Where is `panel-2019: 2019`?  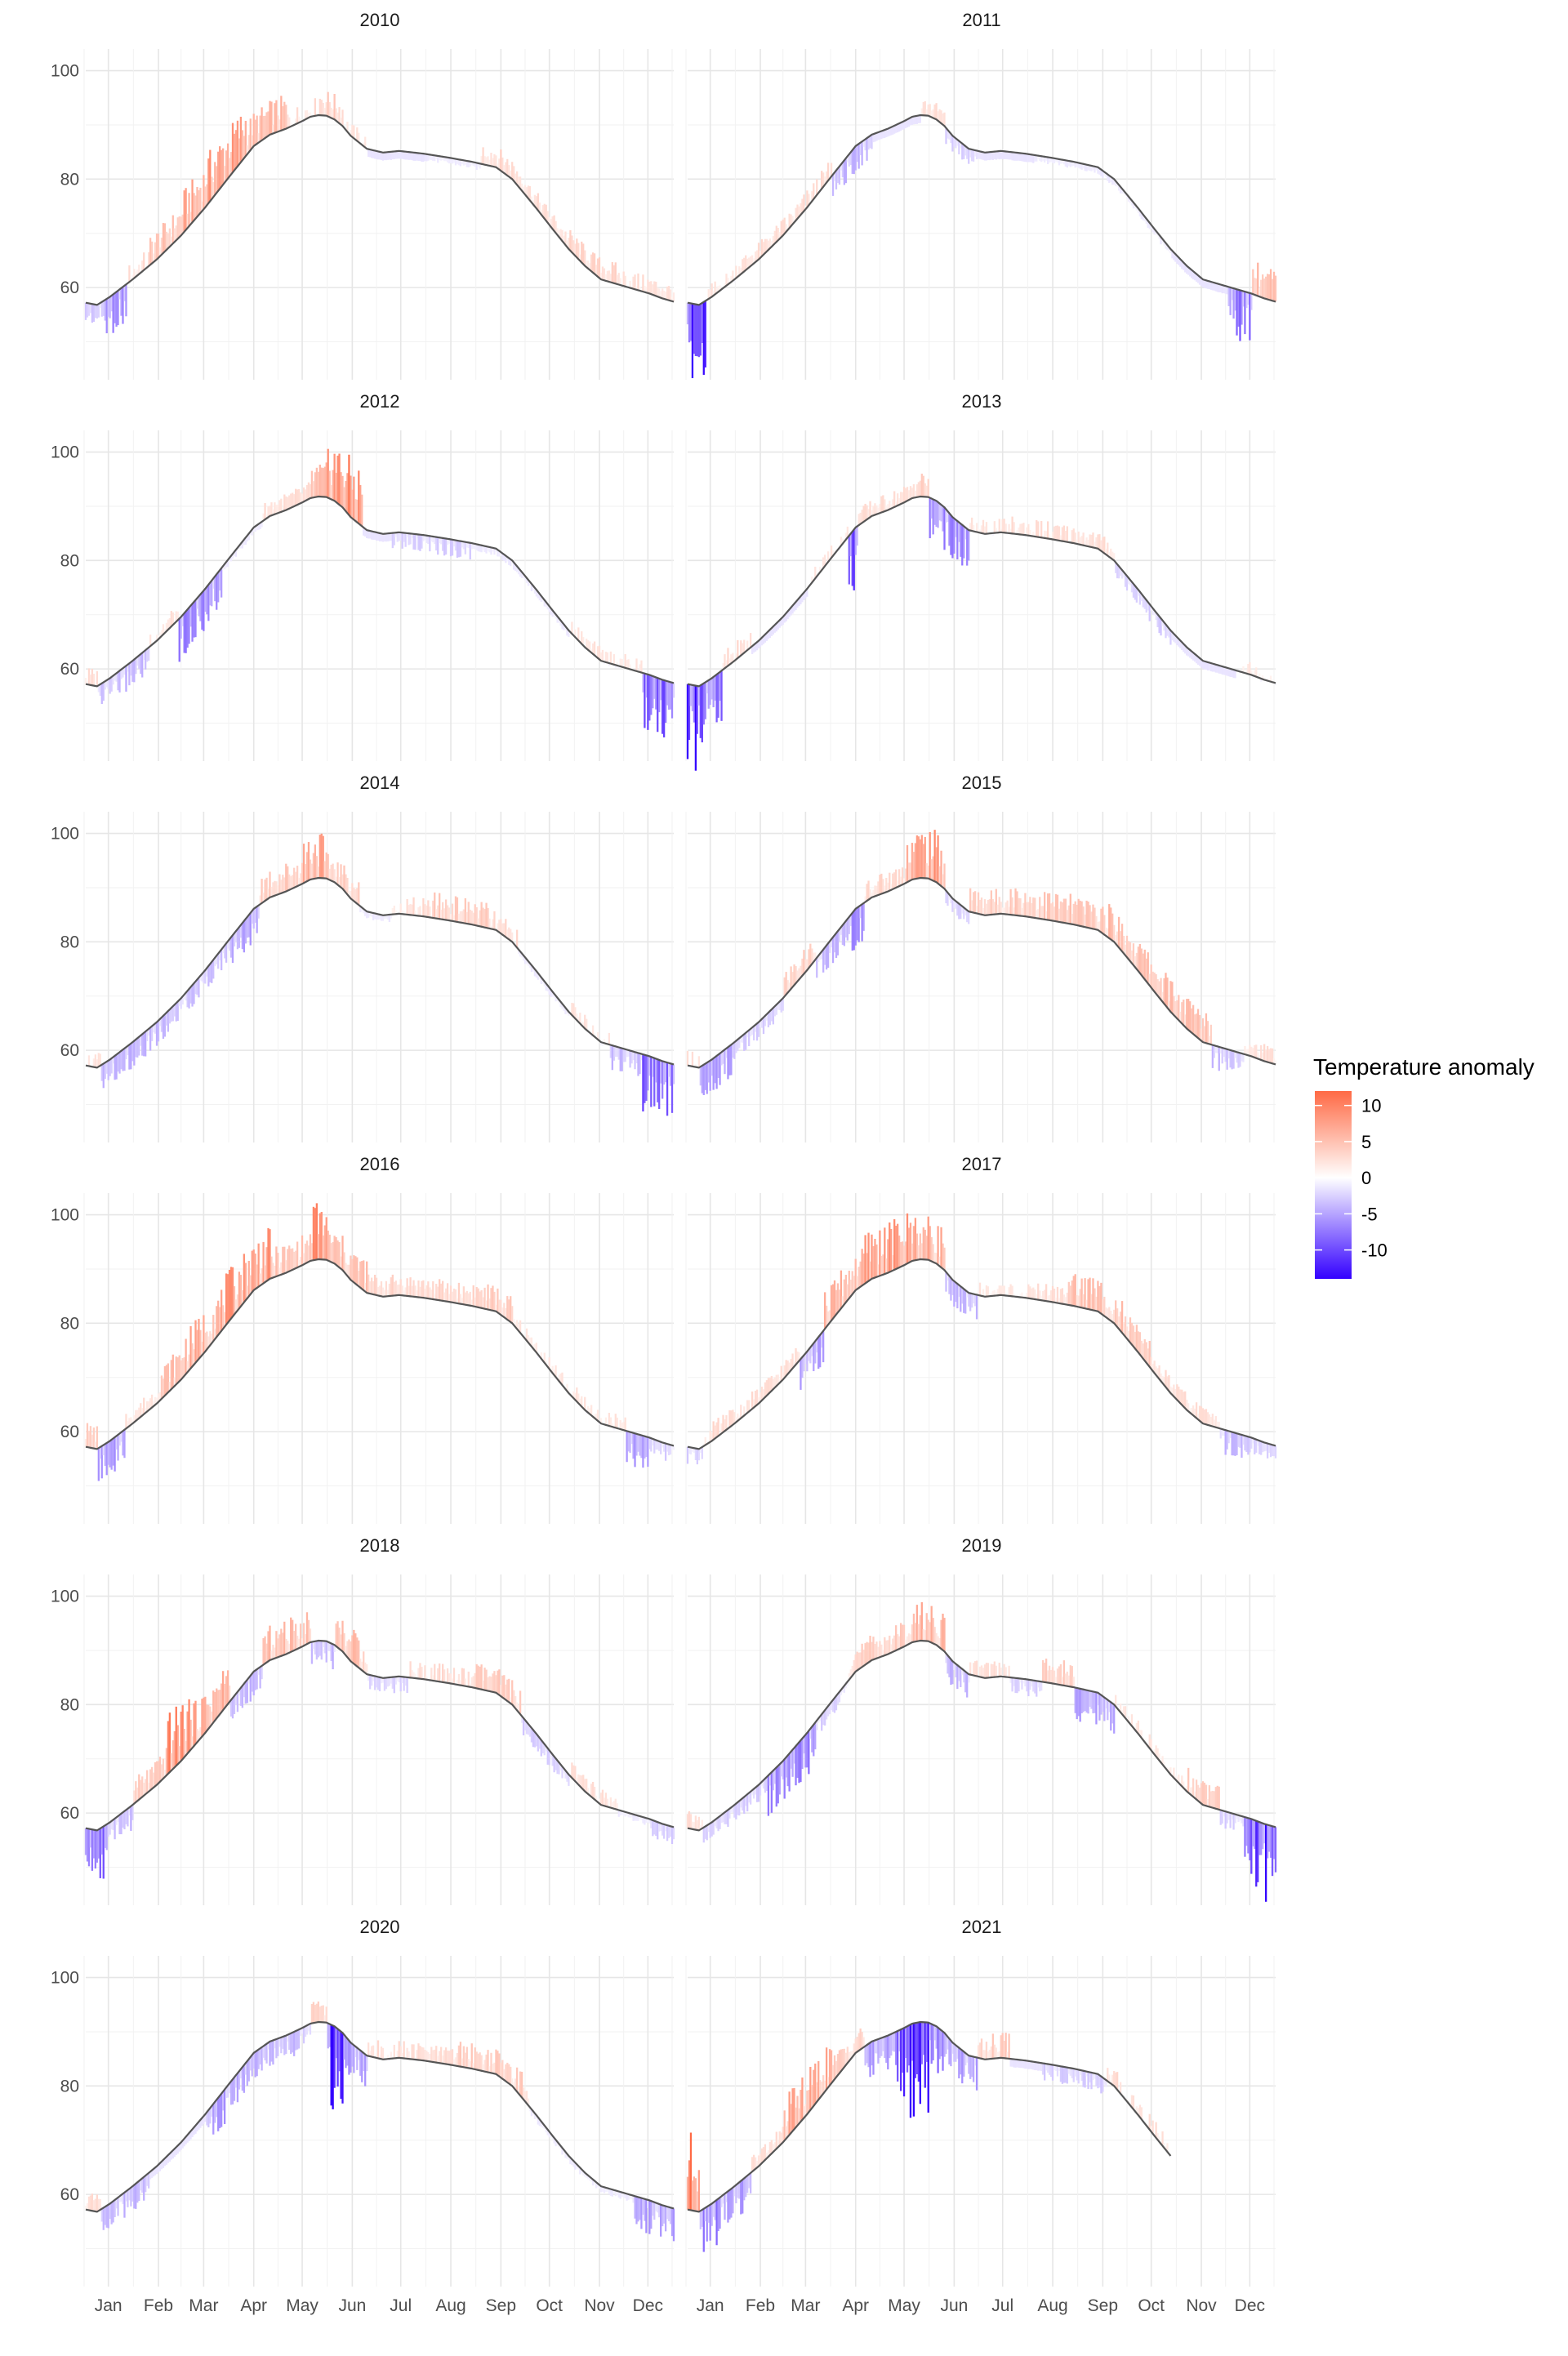
panel-2019: 2019 is located at coordinates (981, 1720).